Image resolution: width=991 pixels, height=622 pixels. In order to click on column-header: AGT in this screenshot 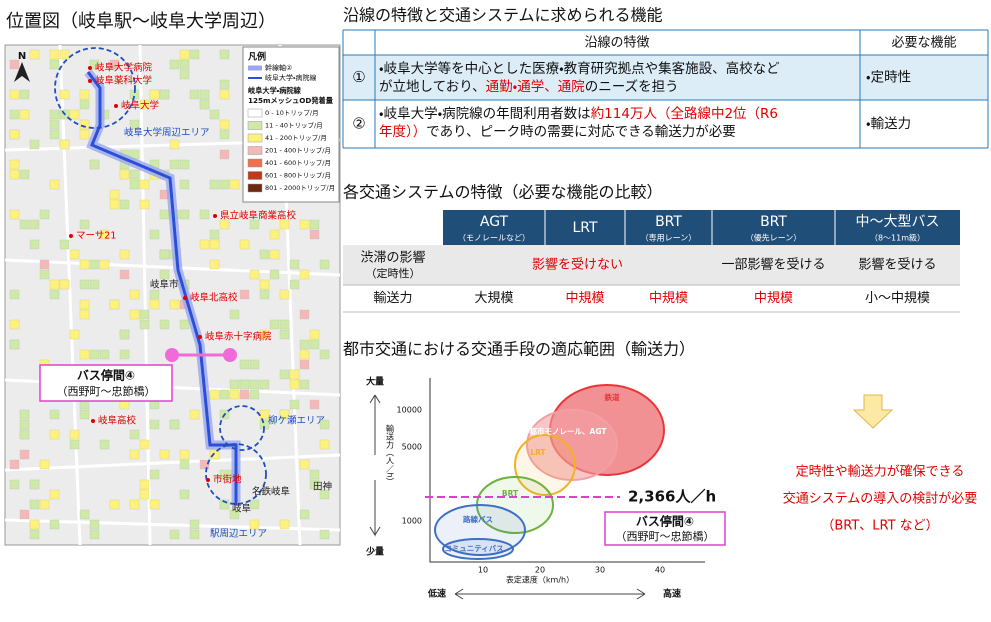, I will do `click(494, 222)`.